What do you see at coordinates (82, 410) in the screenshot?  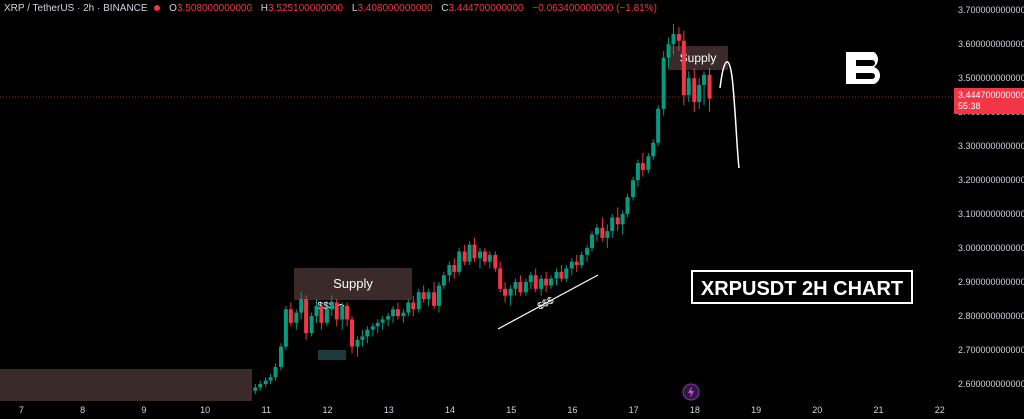 I see `x-tick-label: 8` at bounding box center [82, 410].